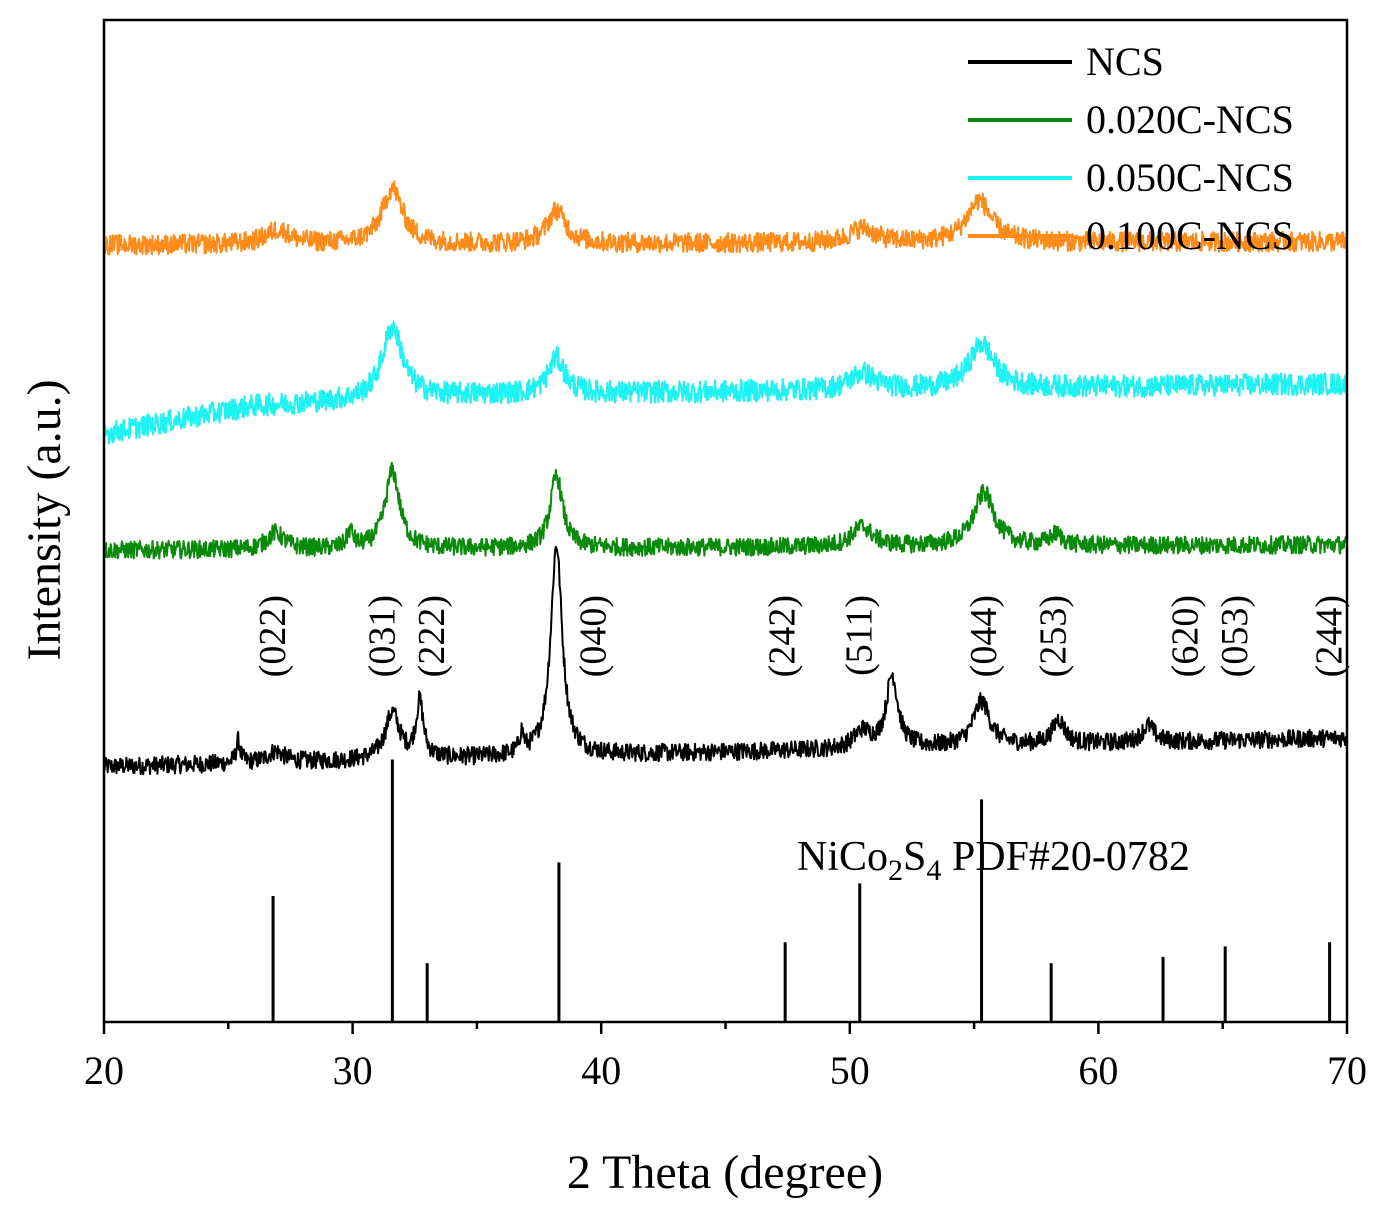 The height and width of the screenshot is (1223, 1386). I want to click on ref-label-formula-start: NiCo, so click(842, 857).